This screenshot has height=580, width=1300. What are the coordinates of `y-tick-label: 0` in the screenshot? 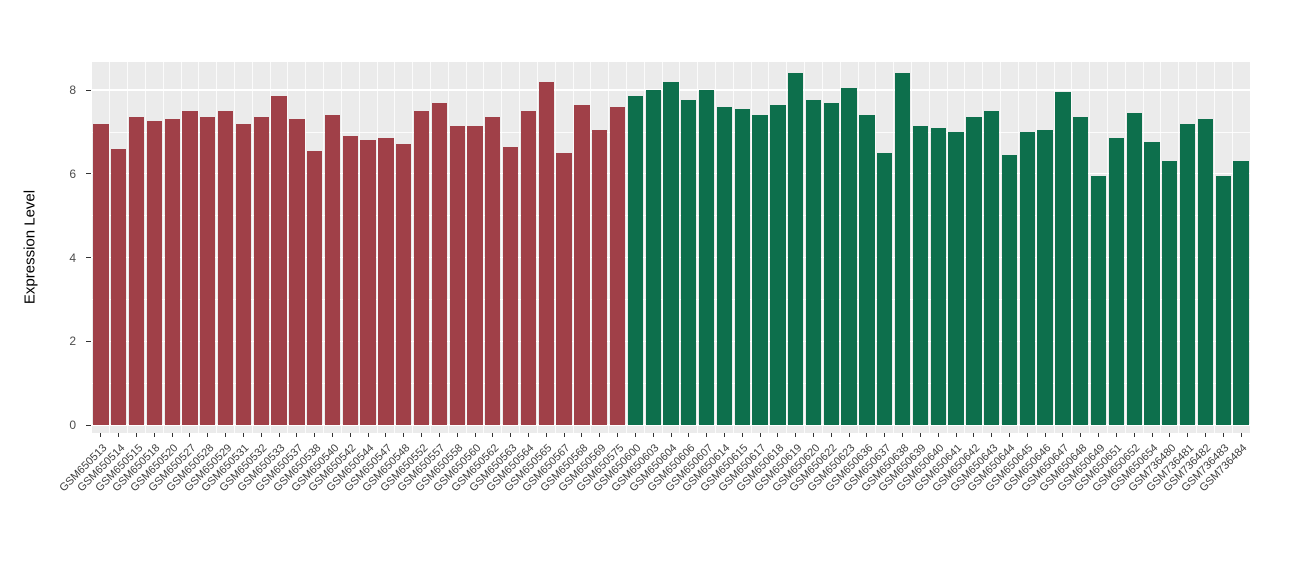 It's located at (72, 425).